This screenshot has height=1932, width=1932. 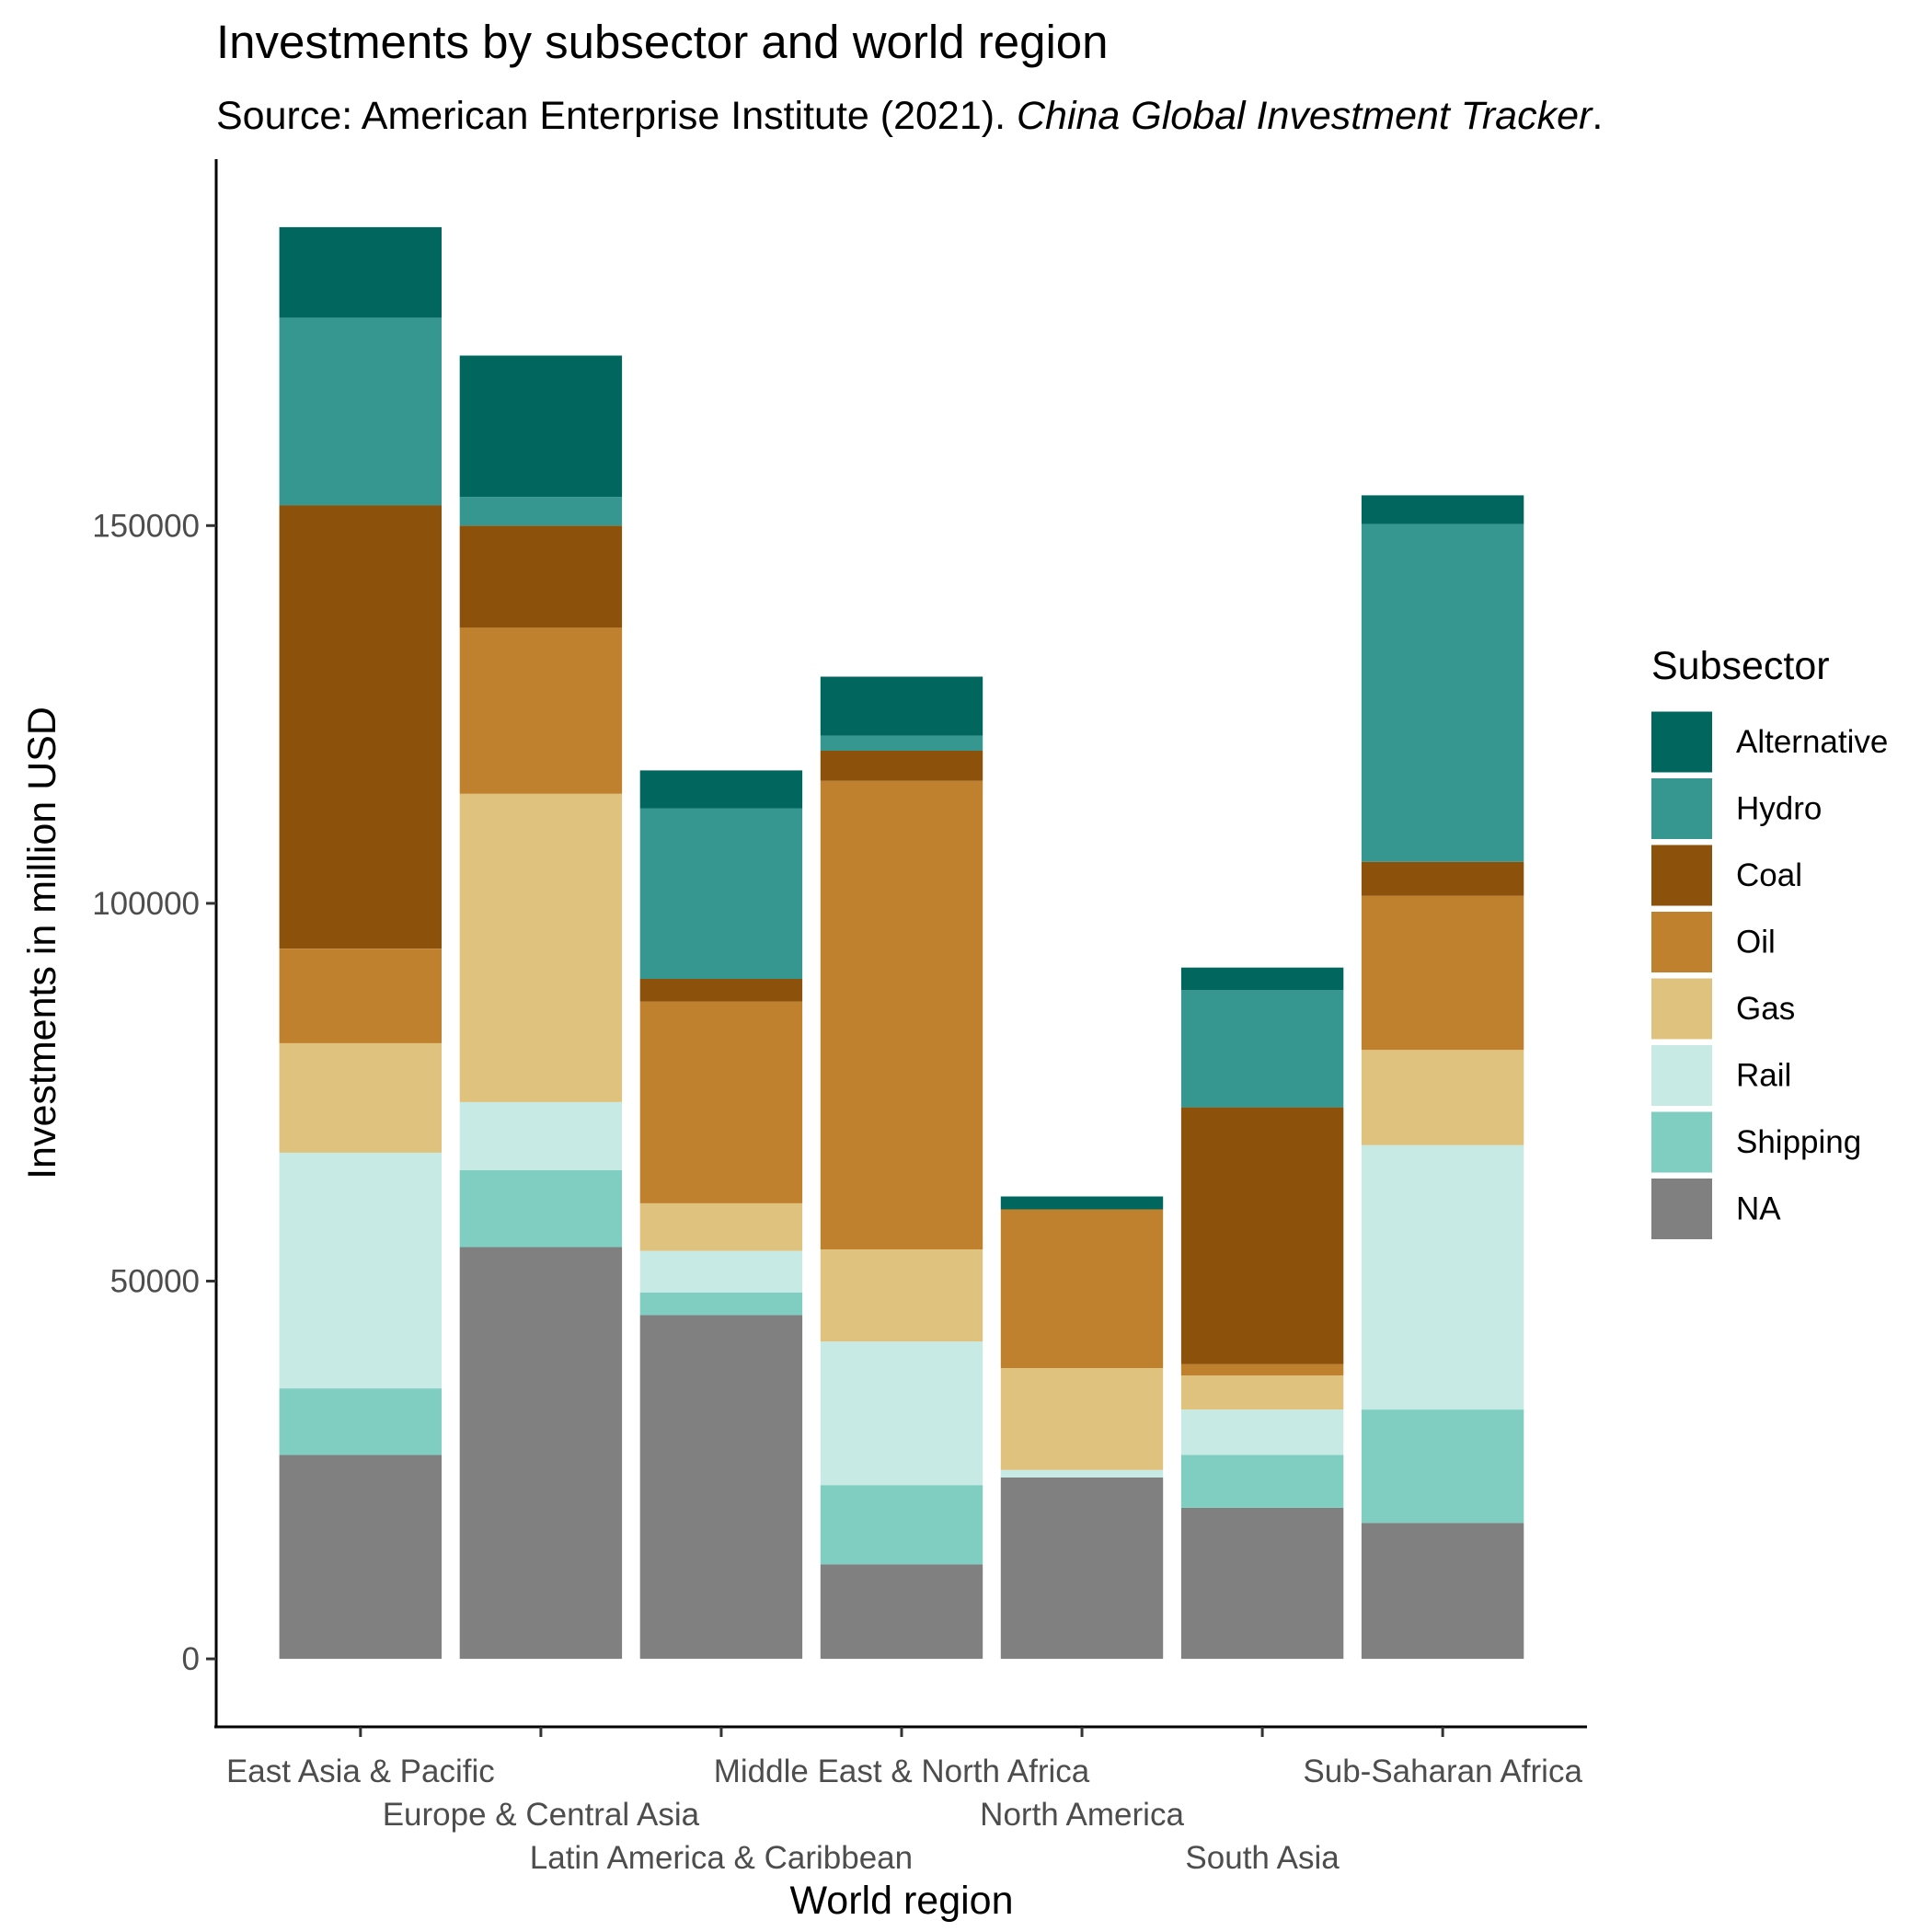 I want to click on bar-south-asia-alternative, so click(x=1262, y=979).